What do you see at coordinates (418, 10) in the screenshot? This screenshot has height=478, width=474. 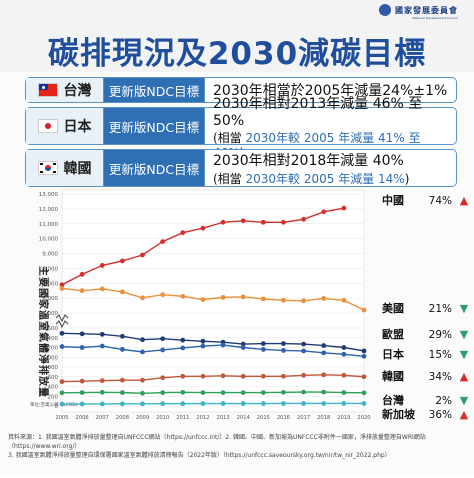 I see `ndc-logo: 國家發展委員會` at bounding box center [418, 10].